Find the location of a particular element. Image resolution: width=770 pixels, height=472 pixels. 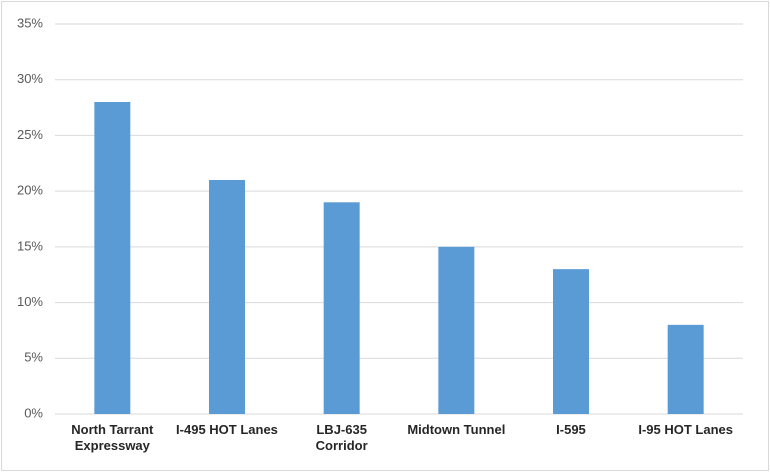

y-tick-label: 35% is located at coordinates (30, 22).